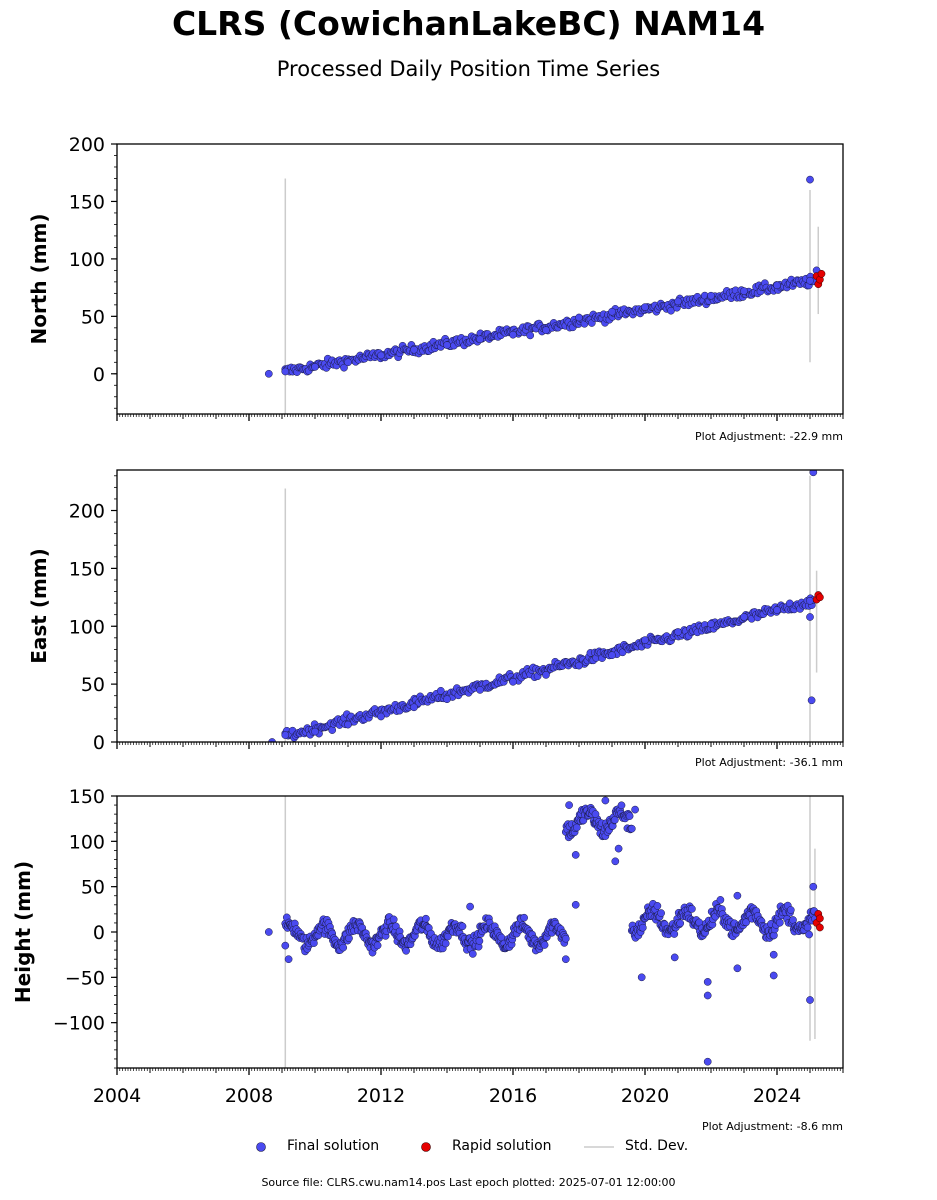  Describe the element at coordinates (249, 1096) in the screenshot. I see `x-tick-label: 2008` at that location.